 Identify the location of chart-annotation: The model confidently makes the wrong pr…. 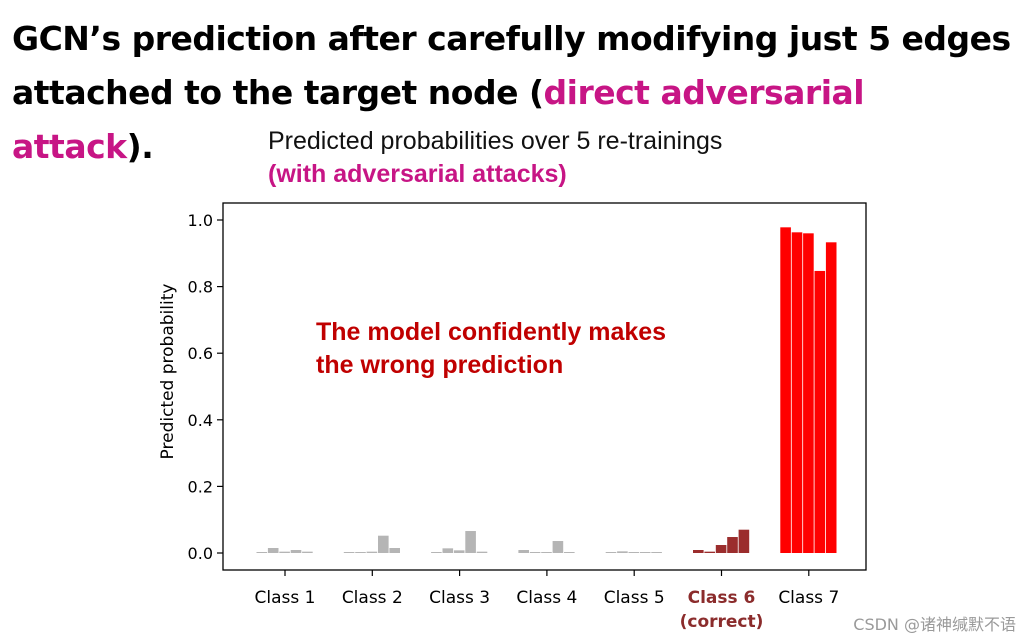
(491, 349).